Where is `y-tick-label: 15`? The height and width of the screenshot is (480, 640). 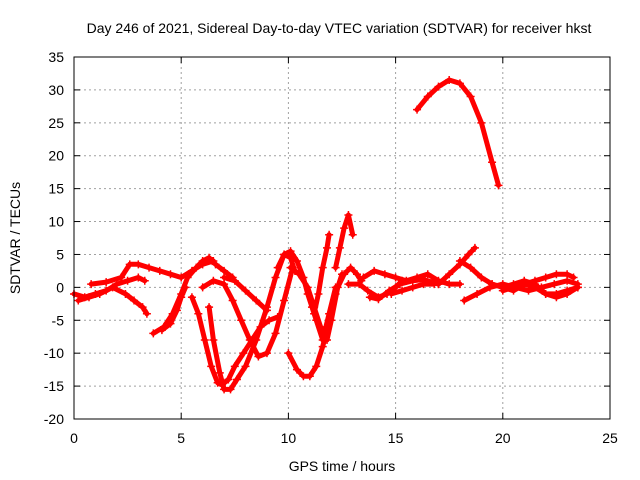
y-tick-label: 15 is located at coordinates (56, 189).